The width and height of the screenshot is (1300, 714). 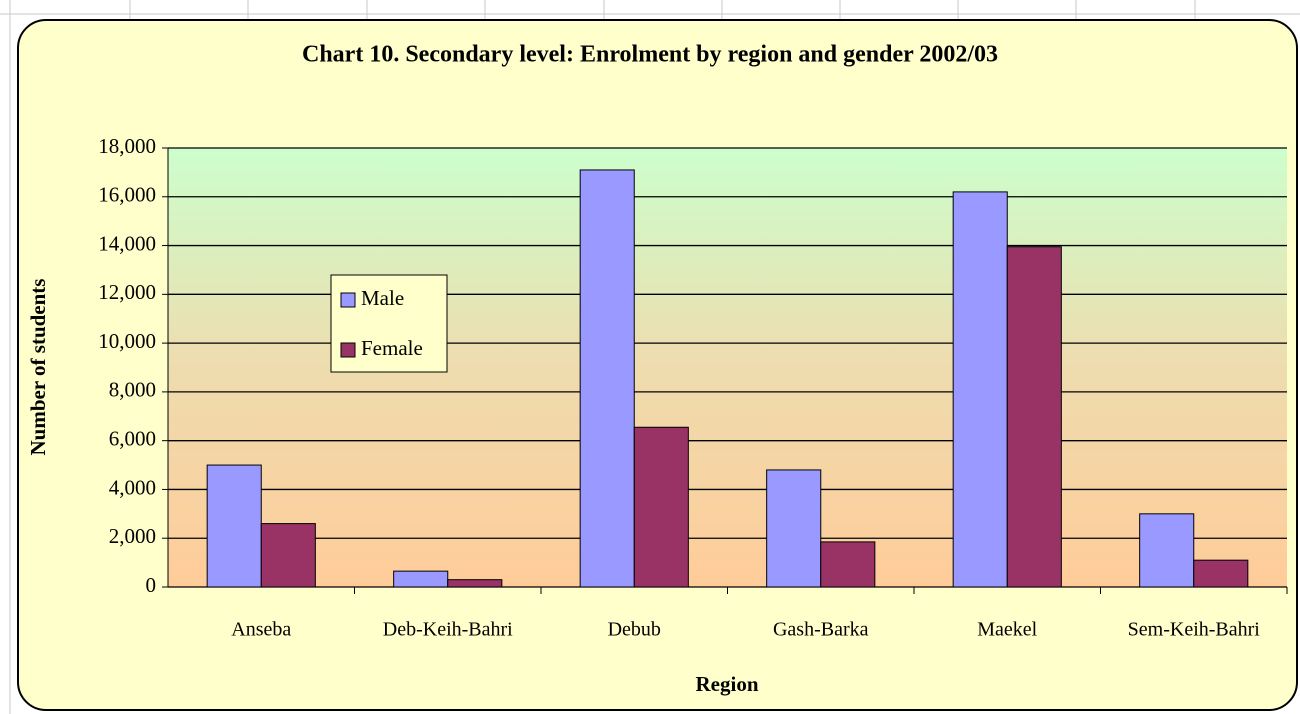 What do you see at coordinates (382, 298) in the screenshot?
I see `legend-label: Male` at bounding box center [382, 298].